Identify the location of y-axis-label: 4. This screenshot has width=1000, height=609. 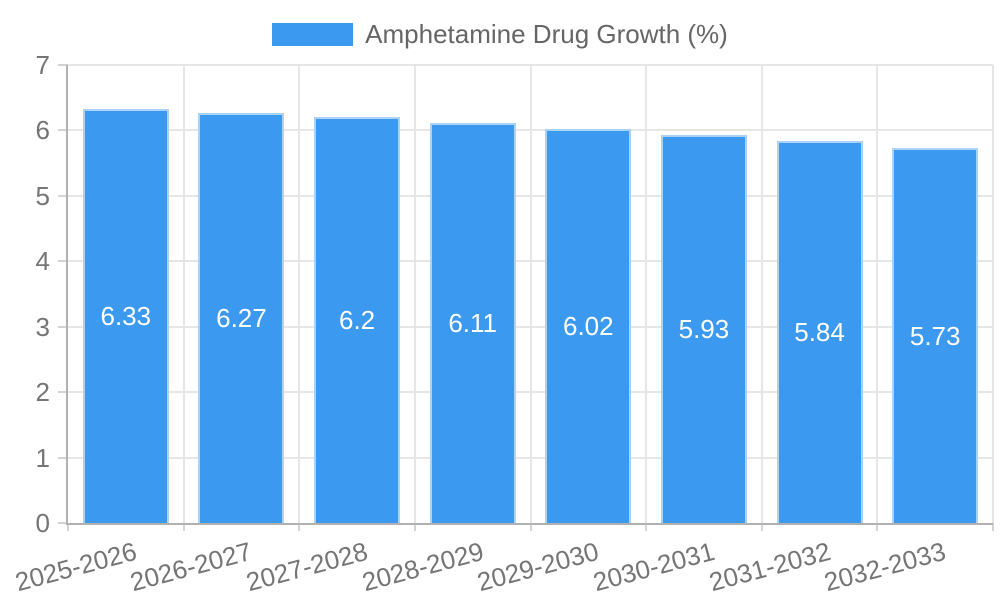
(42, 261).